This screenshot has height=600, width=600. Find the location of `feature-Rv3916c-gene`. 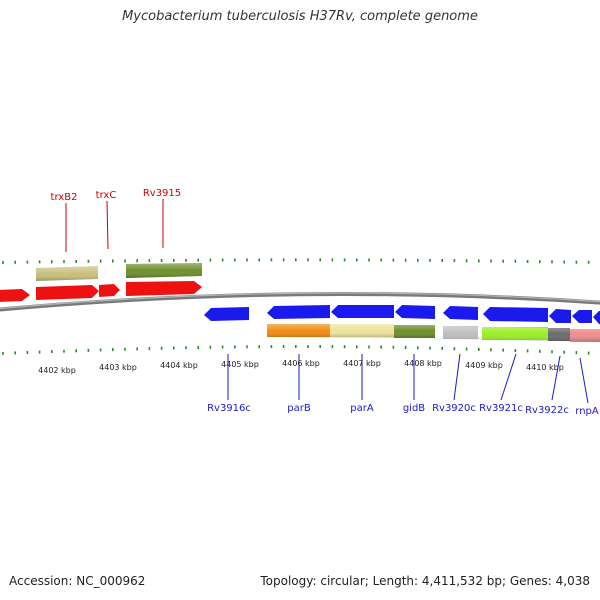

feature-Rv3916c-gene is located at coordinates (226, 314).